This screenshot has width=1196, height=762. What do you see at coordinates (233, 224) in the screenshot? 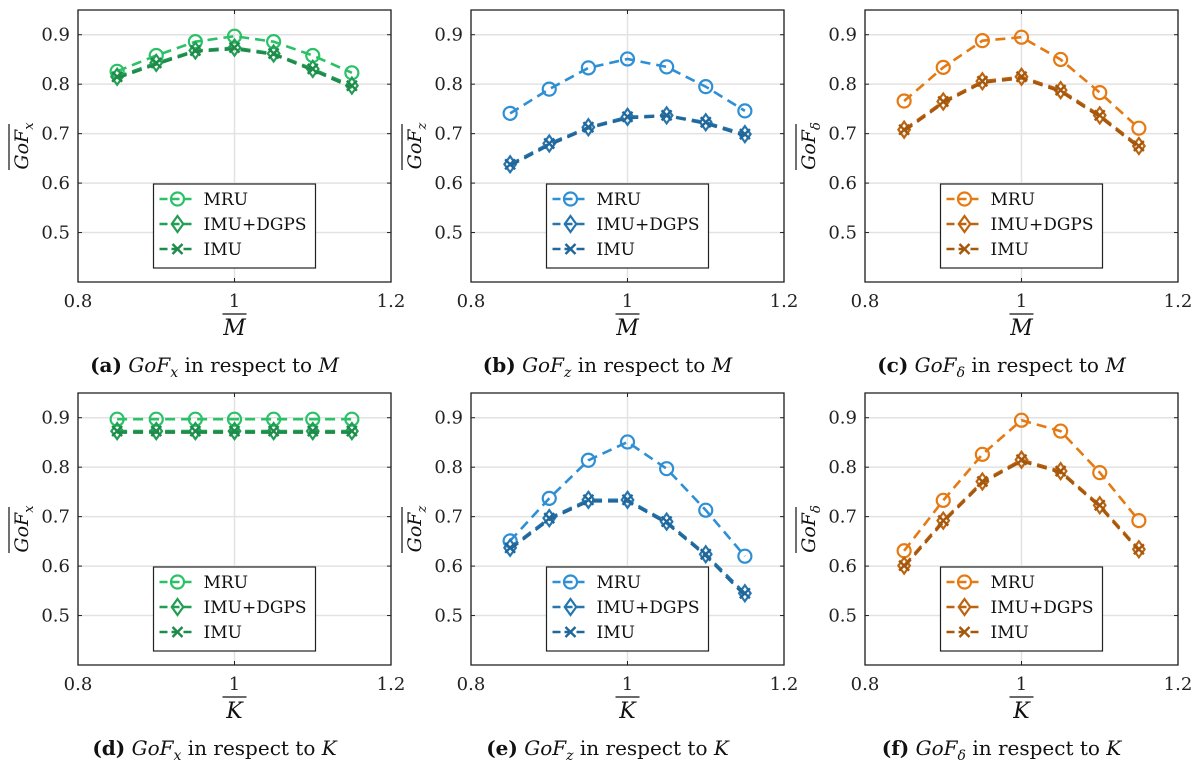
I see `chart-a-legend-entry-1: IMU+DGPS` at bounding box center [233, 224].